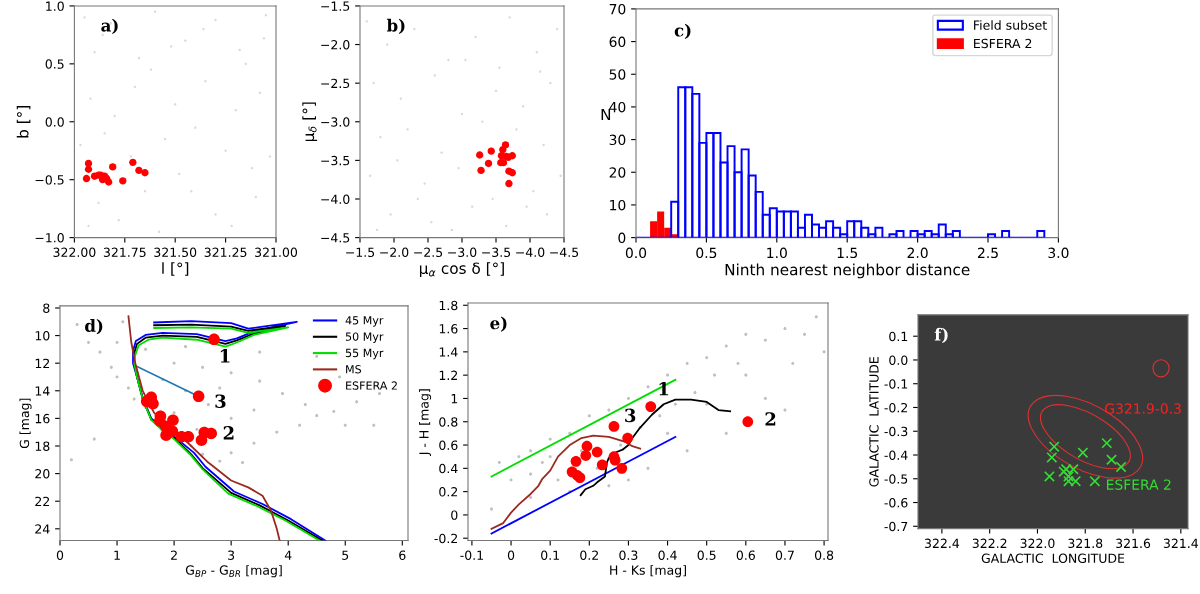  I want to click on y-tick-label: 1.8, so click(448, 305).